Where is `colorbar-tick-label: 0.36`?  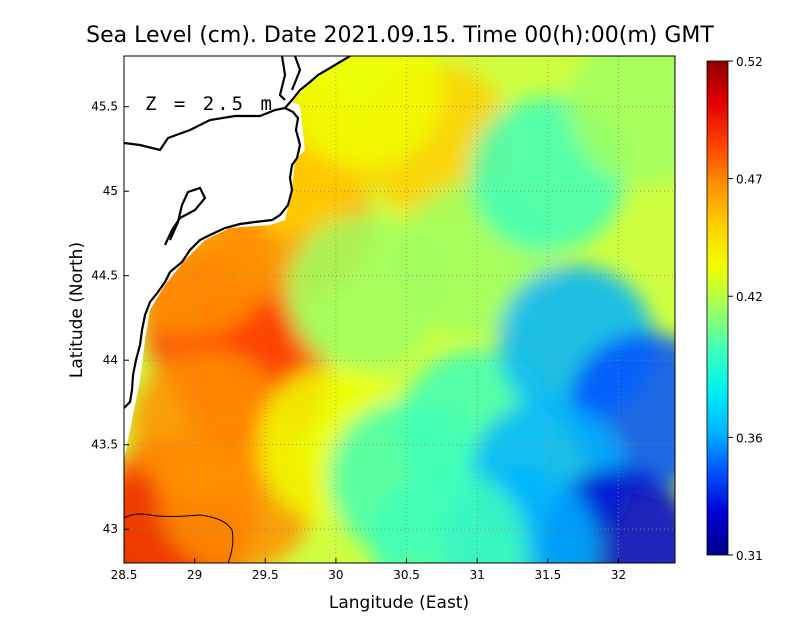
colorbar-tick-label: 0.36 is located at coordinates (749, 438).